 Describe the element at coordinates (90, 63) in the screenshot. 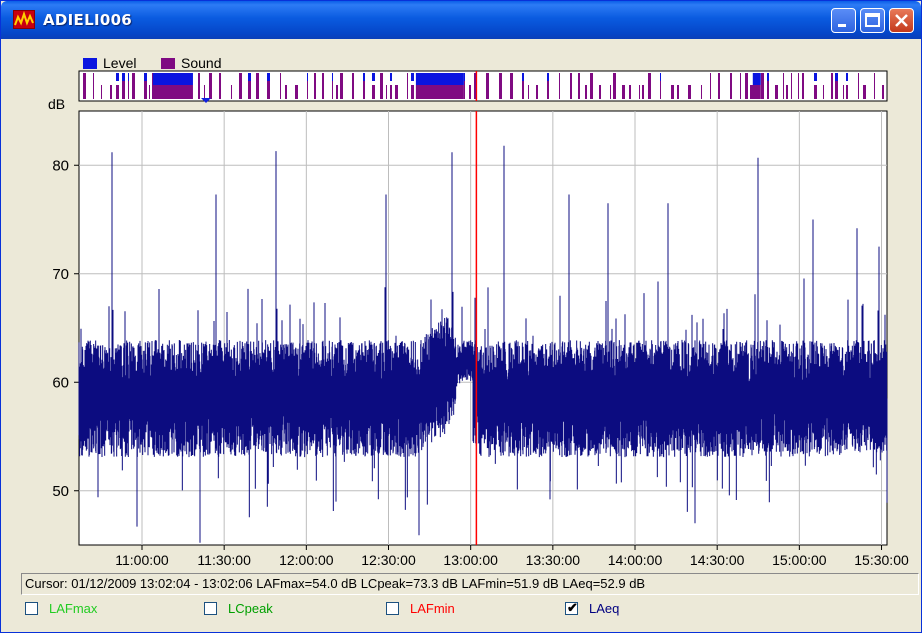

I see `level-swatch` at that location.